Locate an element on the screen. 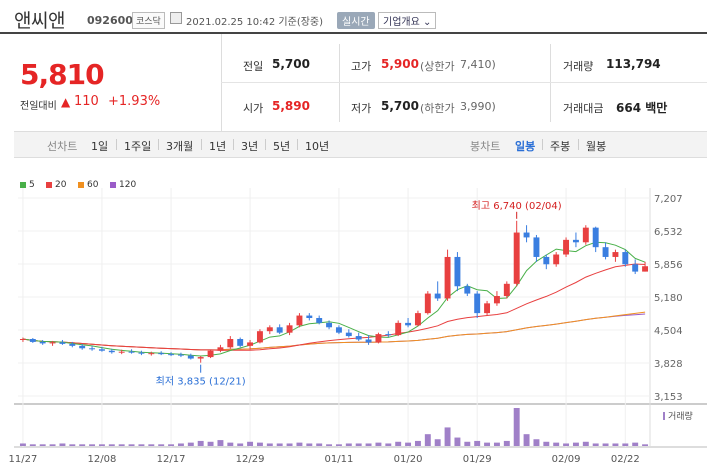  company-info-button: 기업개요 ⌄ is located at coordinates (407, 20).